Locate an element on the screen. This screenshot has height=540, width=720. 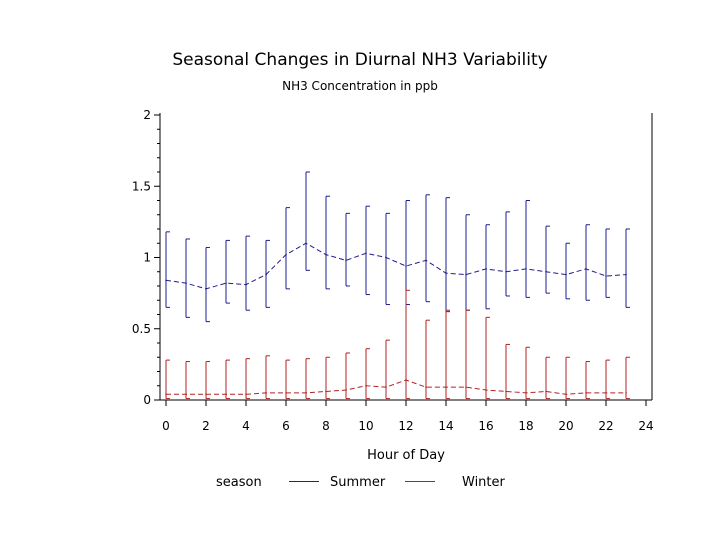
x-axis-label: Hour of Day is located at coordinates (406, 455).